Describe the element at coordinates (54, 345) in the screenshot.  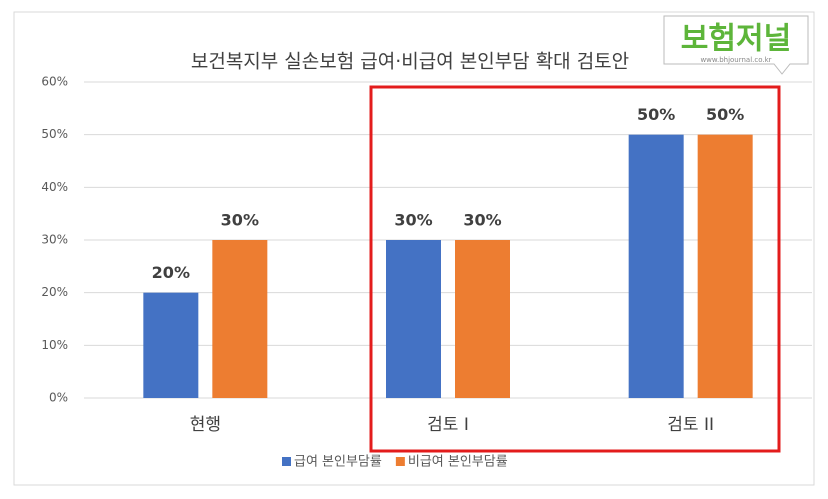
I see `y-tick-label: 10%` at that location.